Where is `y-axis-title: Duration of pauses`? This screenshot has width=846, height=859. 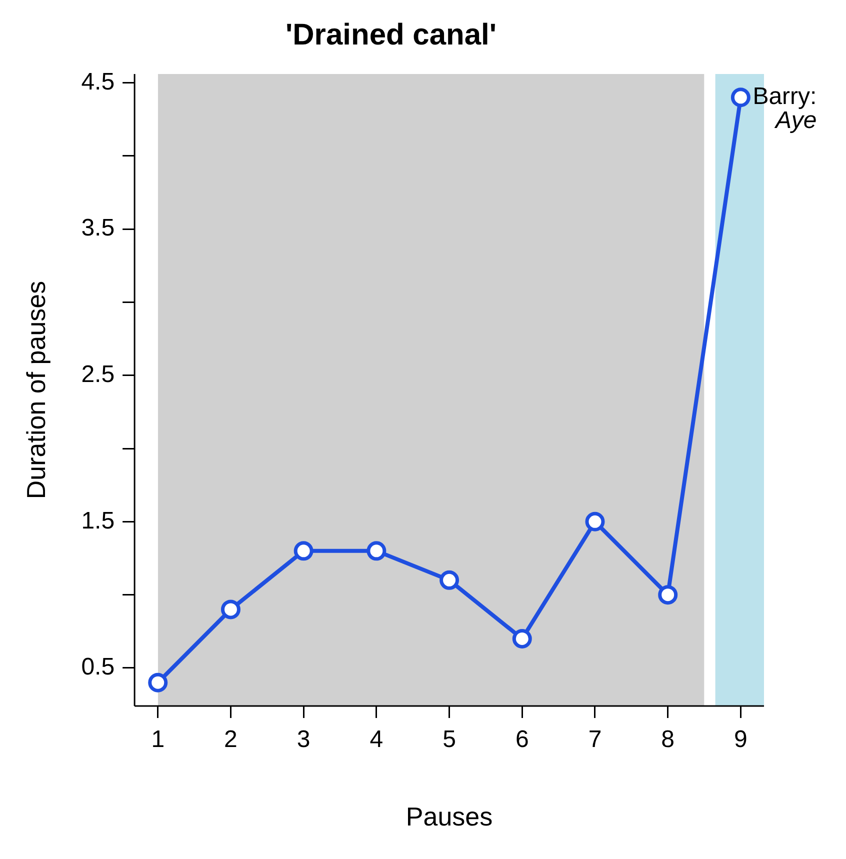 y-axis-title: Duration of pauses is located at coordinates (35, 390).